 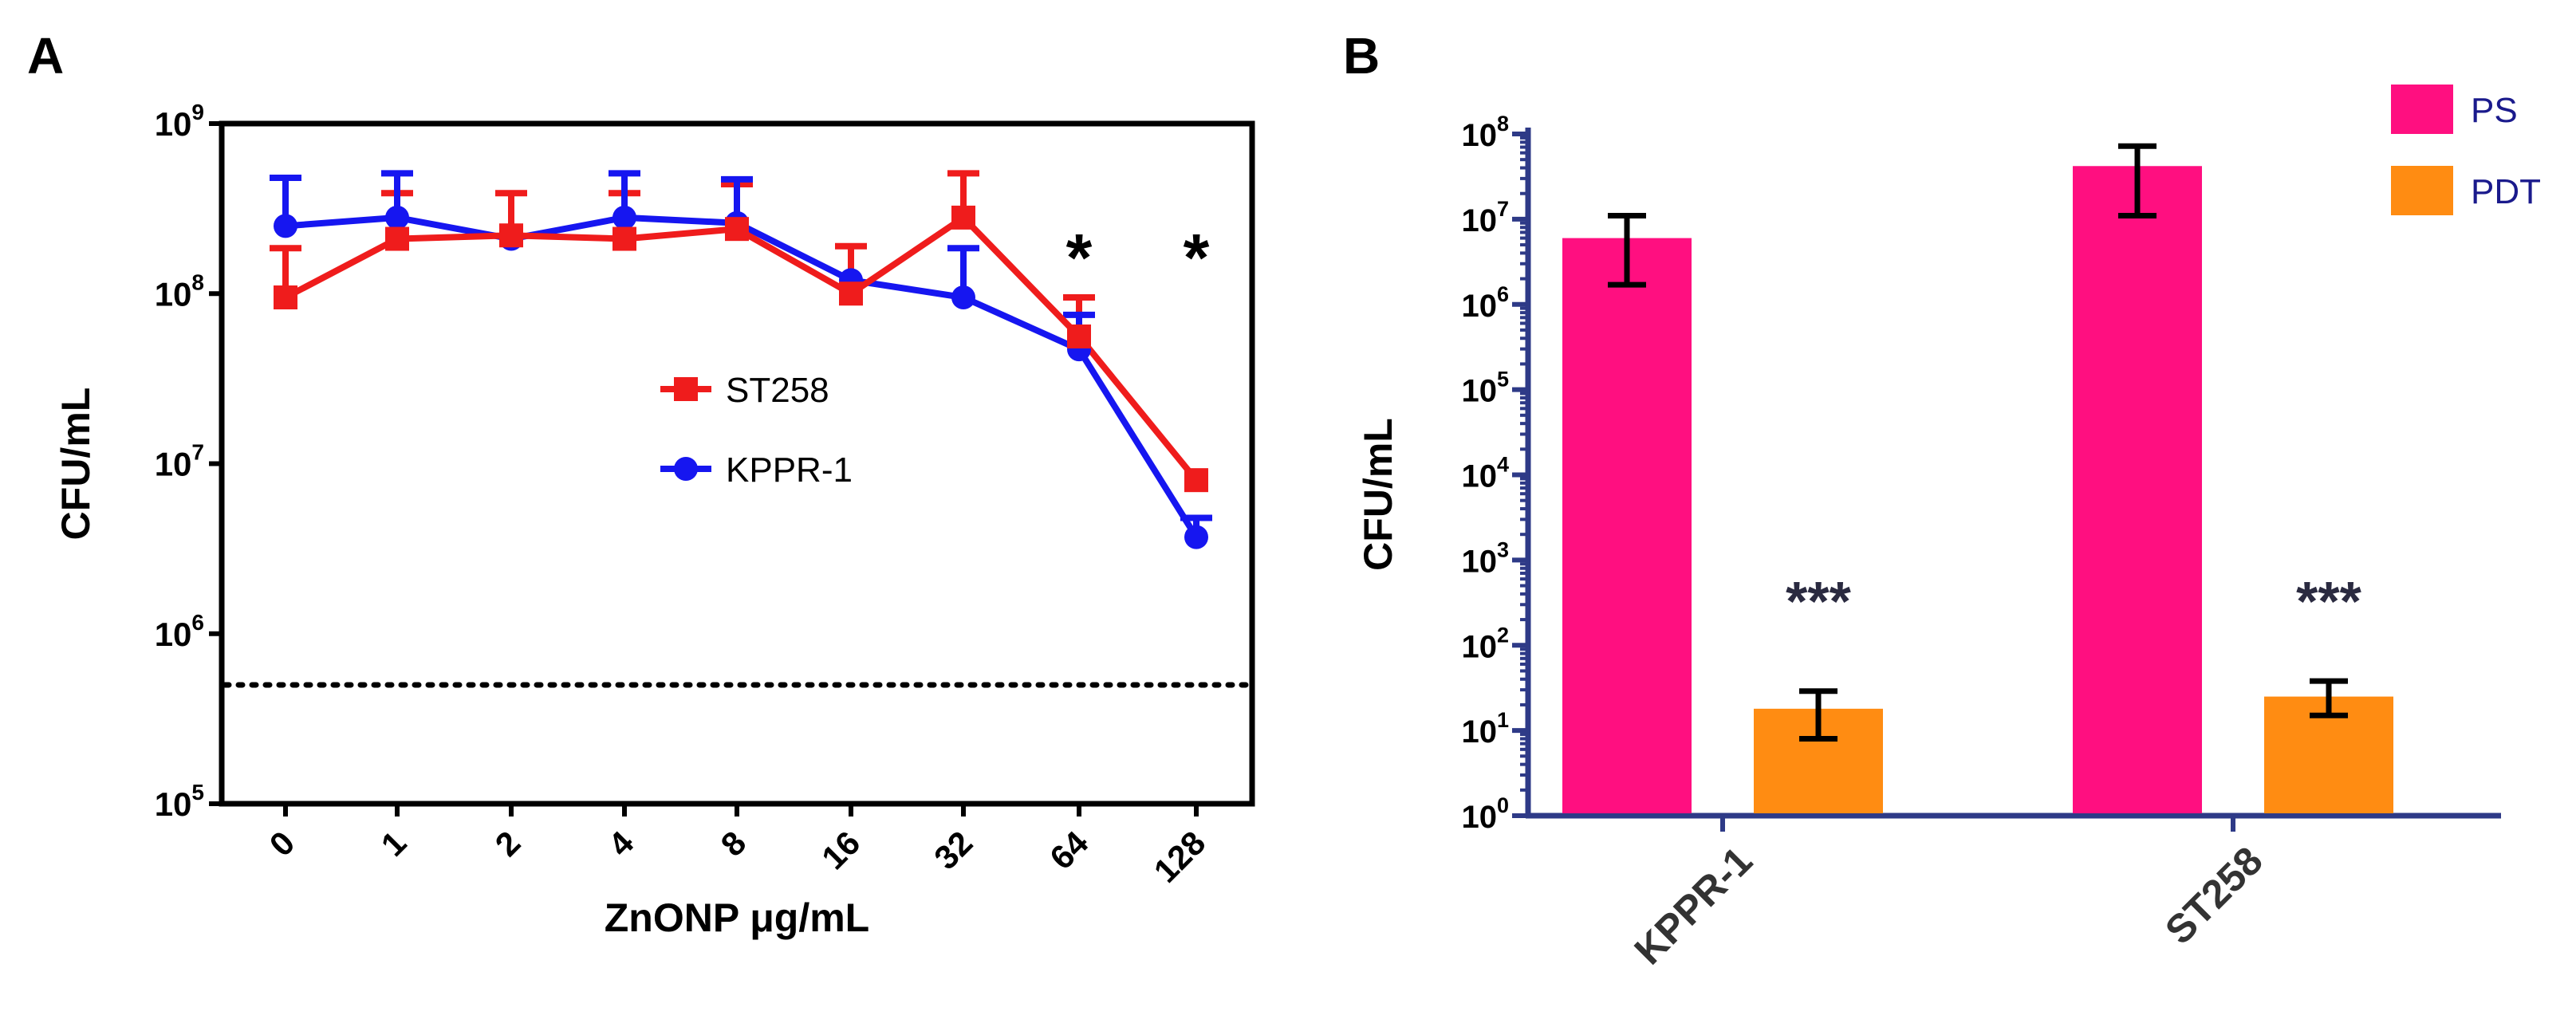 I want to click on series-line-st258, so click(x=741, y=348).